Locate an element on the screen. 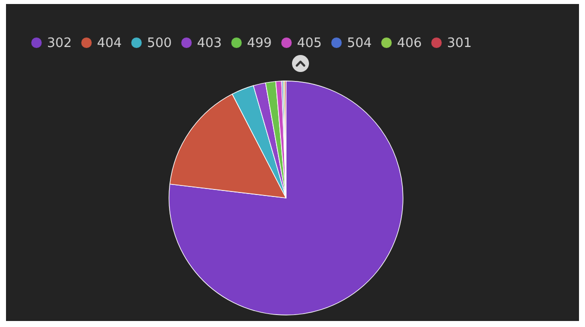 The height and width of the screenshot is (327, 585). legend-label: 500 is located at coordinates (159, 43).